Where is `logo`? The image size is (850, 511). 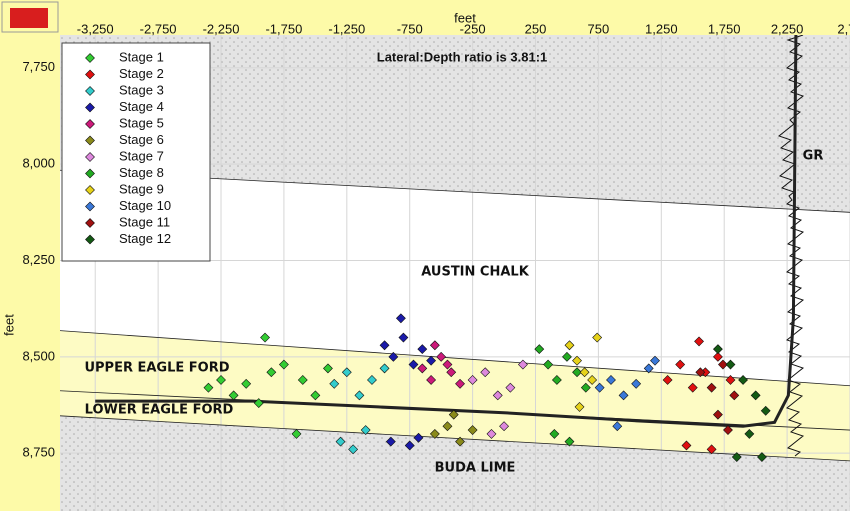 logo is located at coordinates (29, 18).